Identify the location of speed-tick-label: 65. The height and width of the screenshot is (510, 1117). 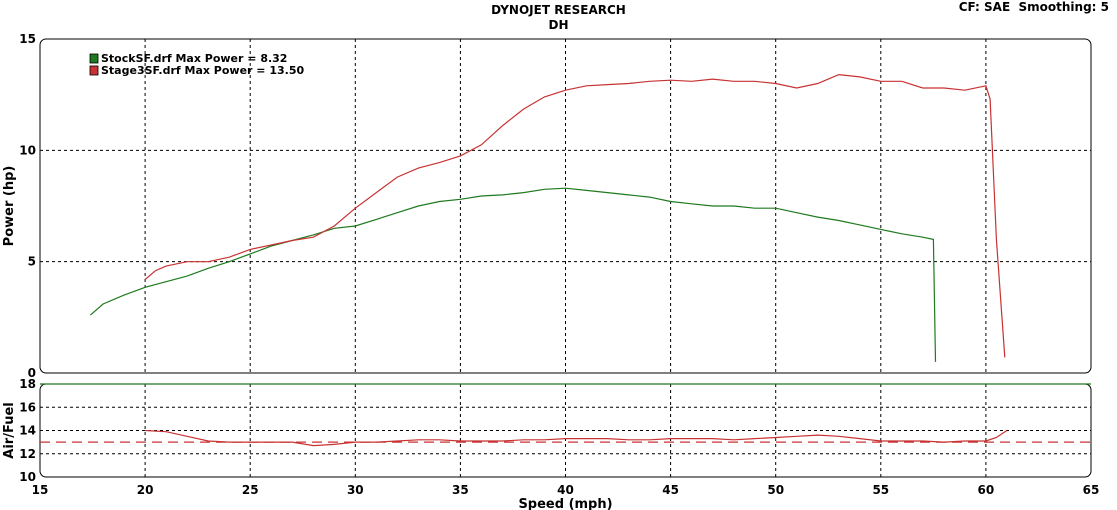
(1091, 490).